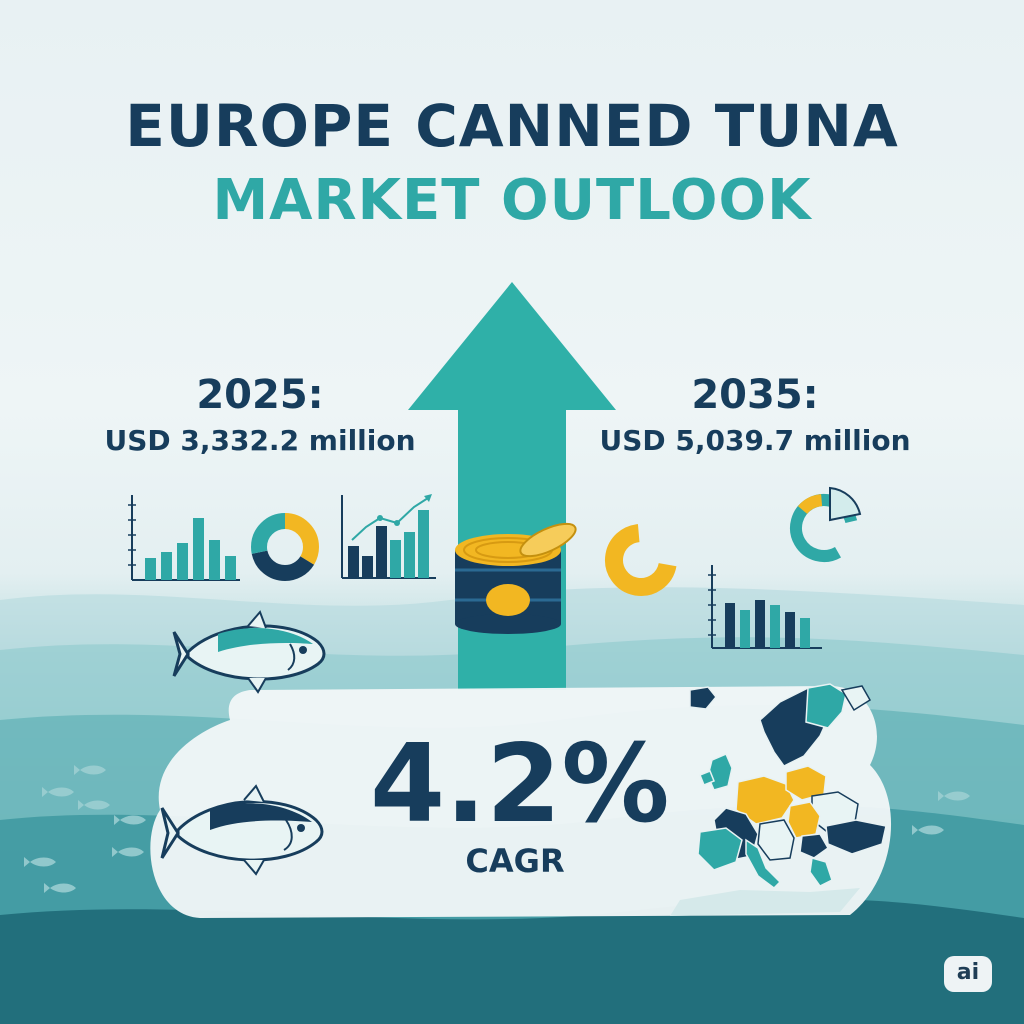 The width and height of the screenshot is (1024, 1024). What do you see at coordinates (755, 440) in the screenshot?
I see `right-value: USD 5,039.7 million` at bounding box center [755, 440].